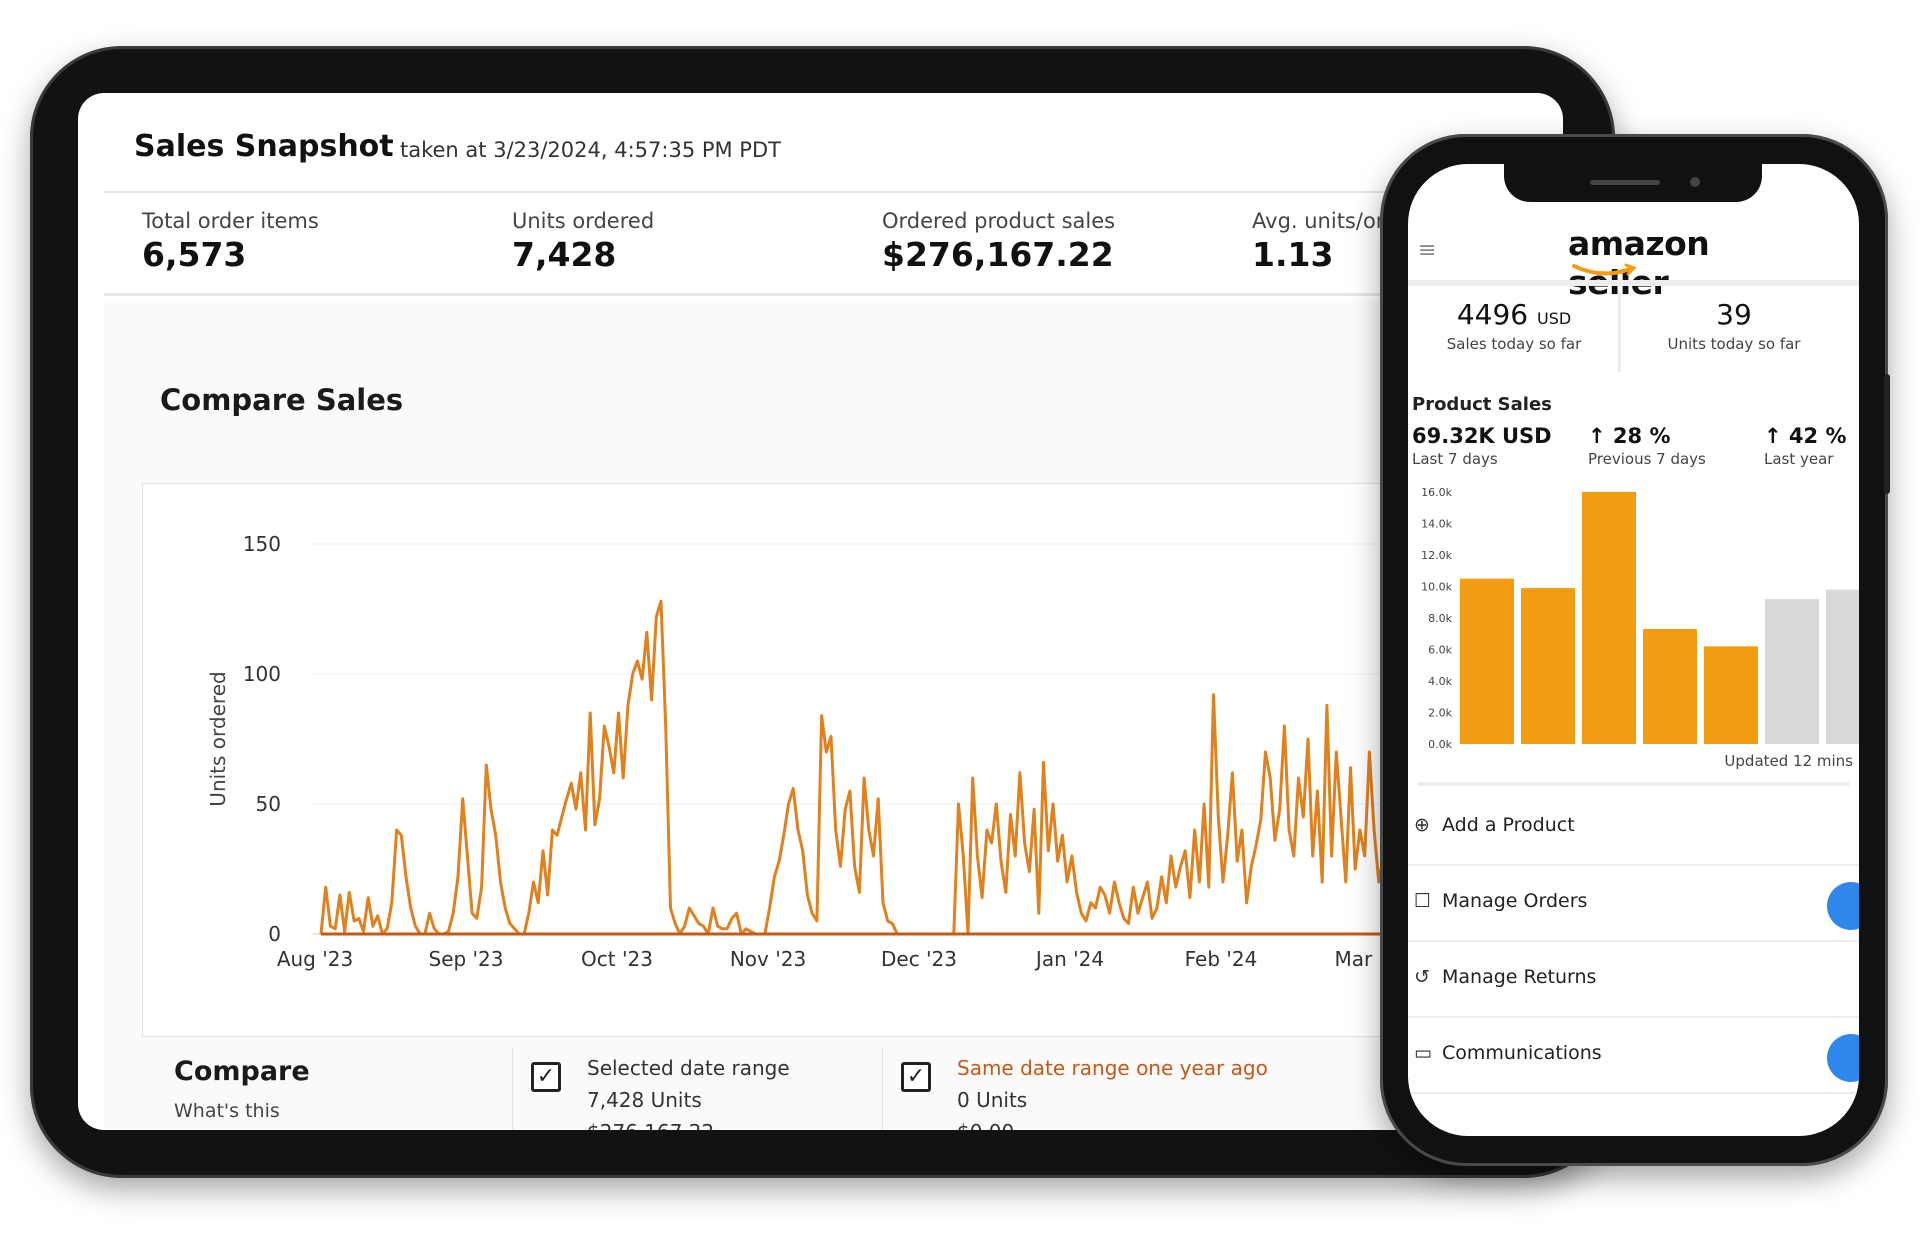  What do you see at coordinates (1633, 980) in the screenshot?
I see `manage-returns-action: ↺ Manage Returns` at bounding box center [1633, 980].